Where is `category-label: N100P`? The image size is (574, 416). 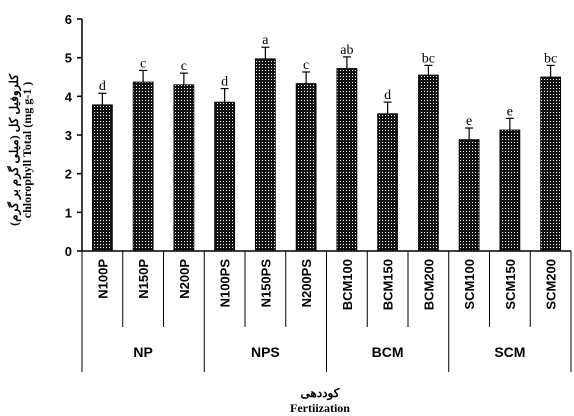
category-label: N100P is located at coordinates (102, 279).